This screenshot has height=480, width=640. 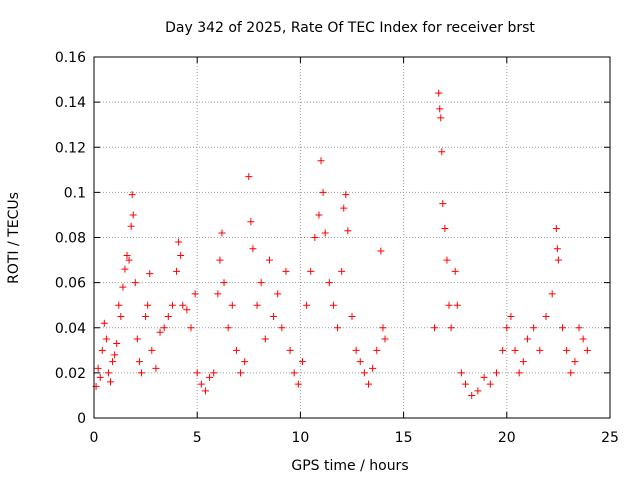 What do you see at coordinates (610, 438) in the screenshot?
I see `x-tick-label: 25` at bounding box center [610, 438].